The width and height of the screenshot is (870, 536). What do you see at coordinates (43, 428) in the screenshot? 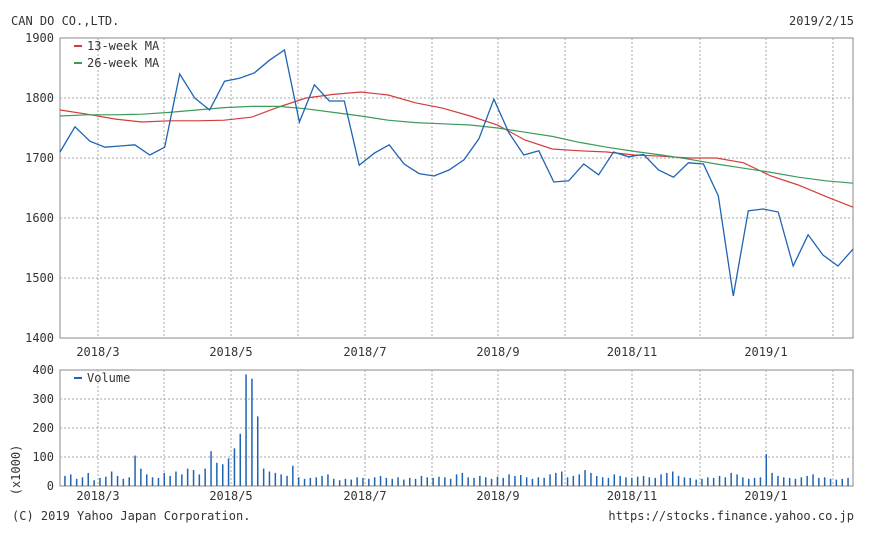
I see `volume-y-tick-label: 200` at bounding box center [43, 428].